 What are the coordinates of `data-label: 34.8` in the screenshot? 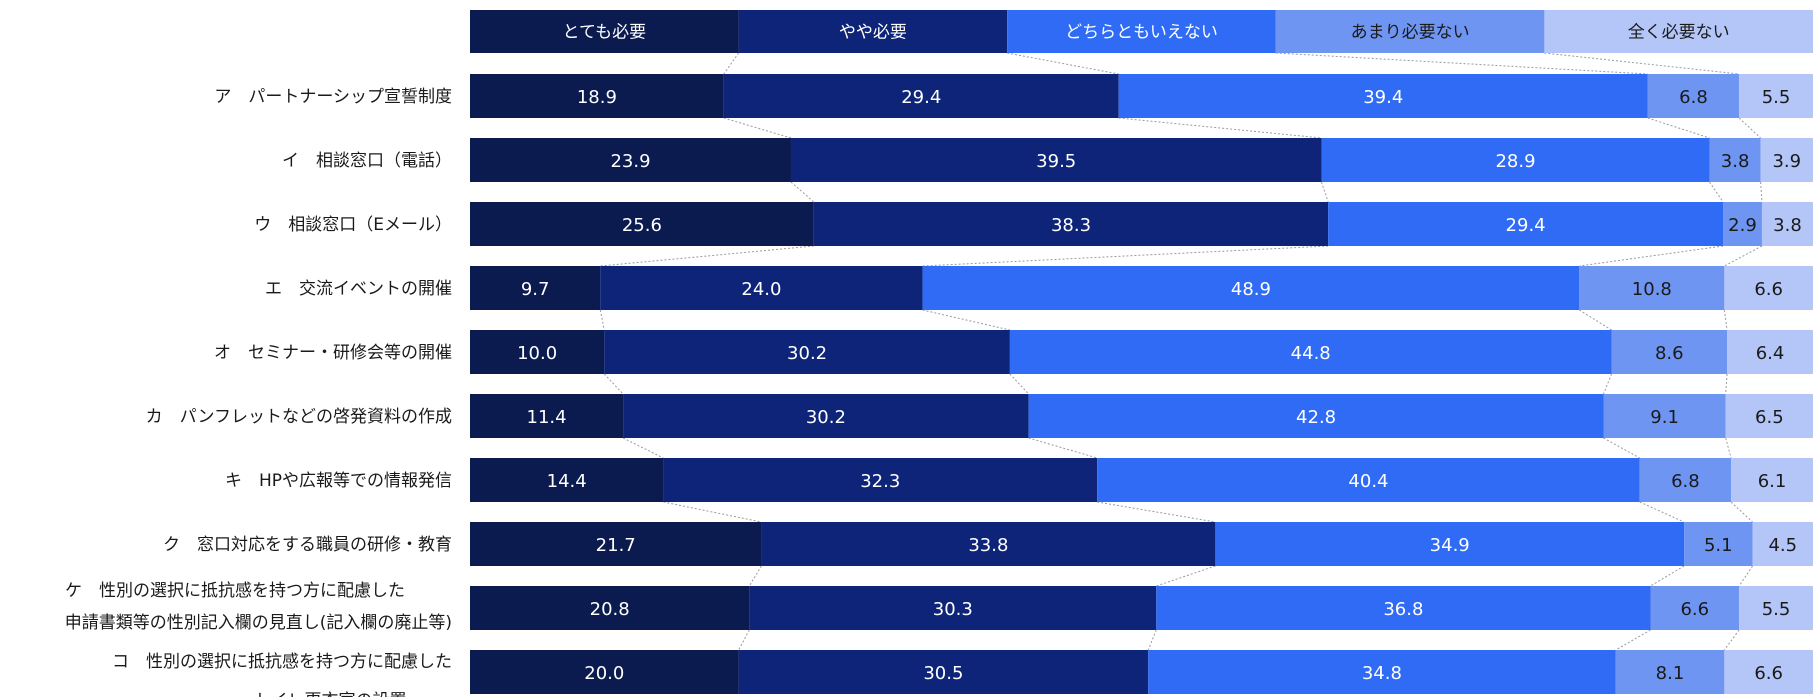 It's located at (1382, 673).